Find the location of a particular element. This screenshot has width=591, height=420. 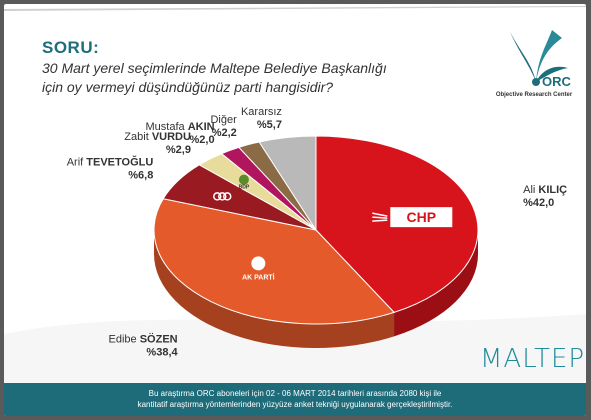

pie-label-name-2: Arif TEVETOĞLU is located at coordinates (110, 162).